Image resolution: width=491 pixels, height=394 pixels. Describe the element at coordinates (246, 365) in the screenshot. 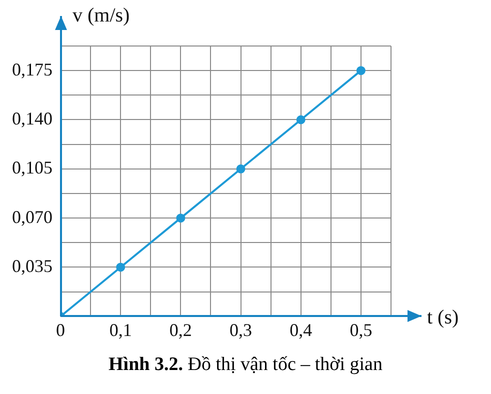

I see `text: Hình 3.2. Đồ thị vận tốc – thời gian` at that location.